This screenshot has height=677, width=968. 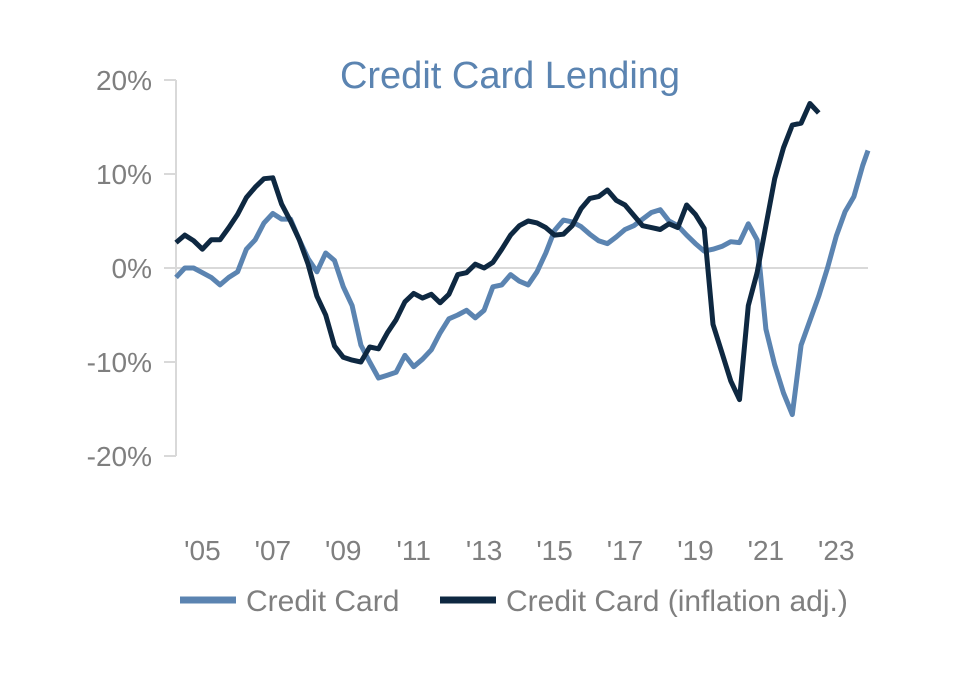 What do you see at coordinates (322, 601) in the screenshot?
I see `legend-label: Credit Card` at bounding box center [322, 601].